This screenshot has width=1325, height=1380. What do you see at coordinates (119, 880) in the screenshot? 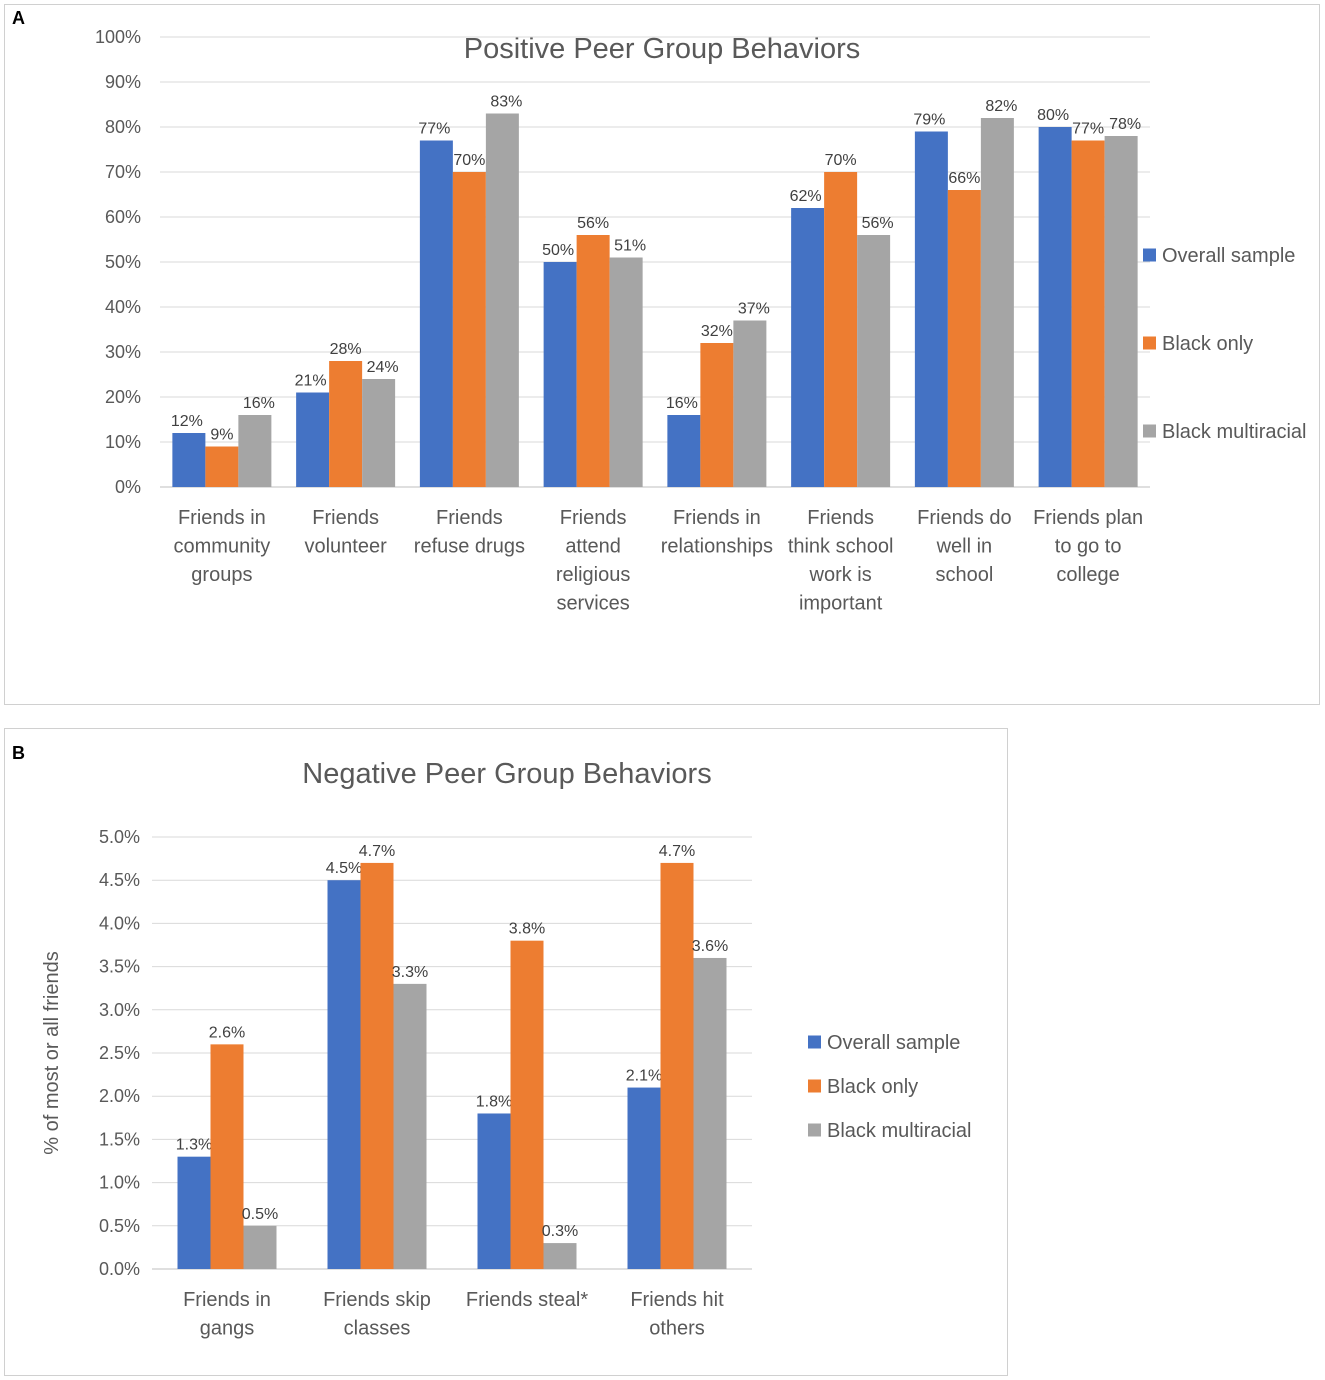
I see `negative-y-tick-label: 4.5%` at bounding box center [119, 880].